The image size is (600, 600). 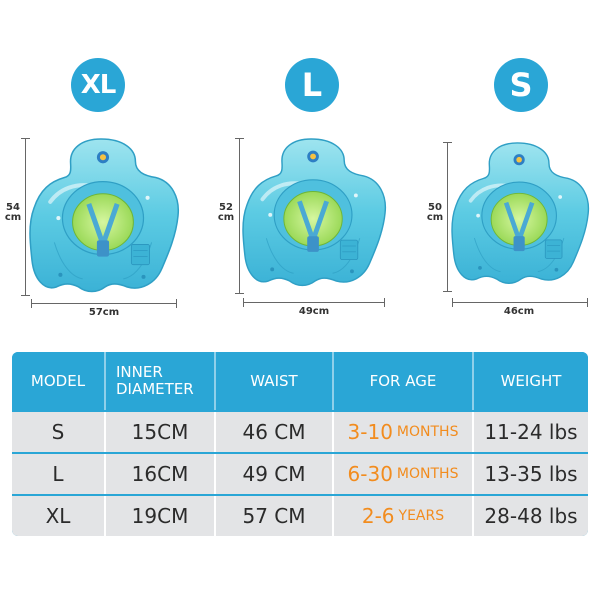 I want to click on height-label-s: 50 cm, so click(x=435, y=213).